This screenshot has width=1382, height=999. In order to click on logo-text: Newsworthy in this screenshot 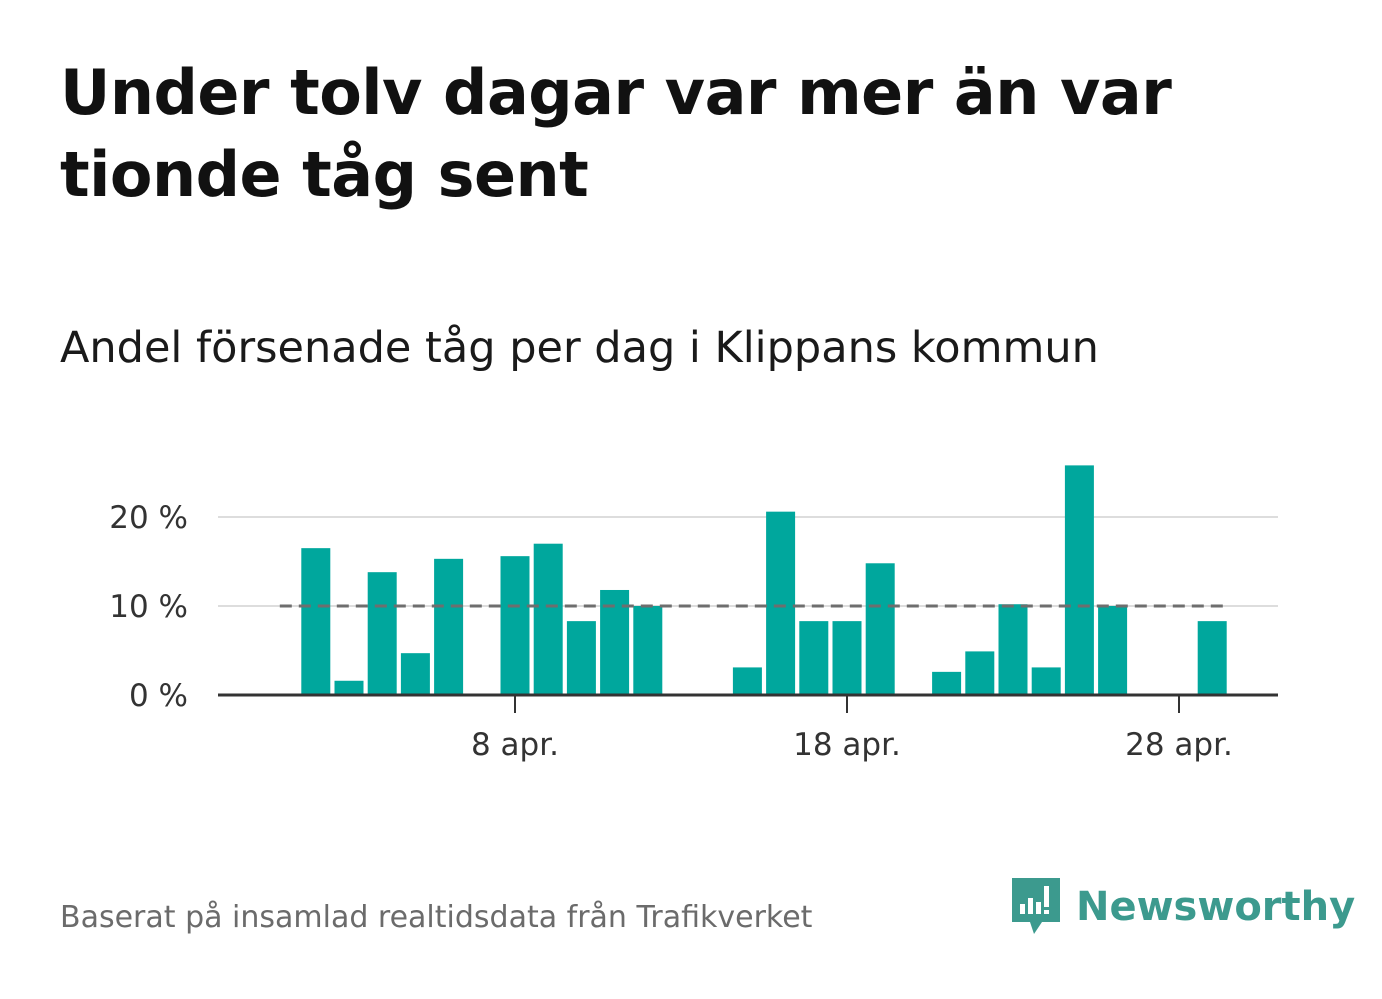, I will do `click(1216, 907)`.